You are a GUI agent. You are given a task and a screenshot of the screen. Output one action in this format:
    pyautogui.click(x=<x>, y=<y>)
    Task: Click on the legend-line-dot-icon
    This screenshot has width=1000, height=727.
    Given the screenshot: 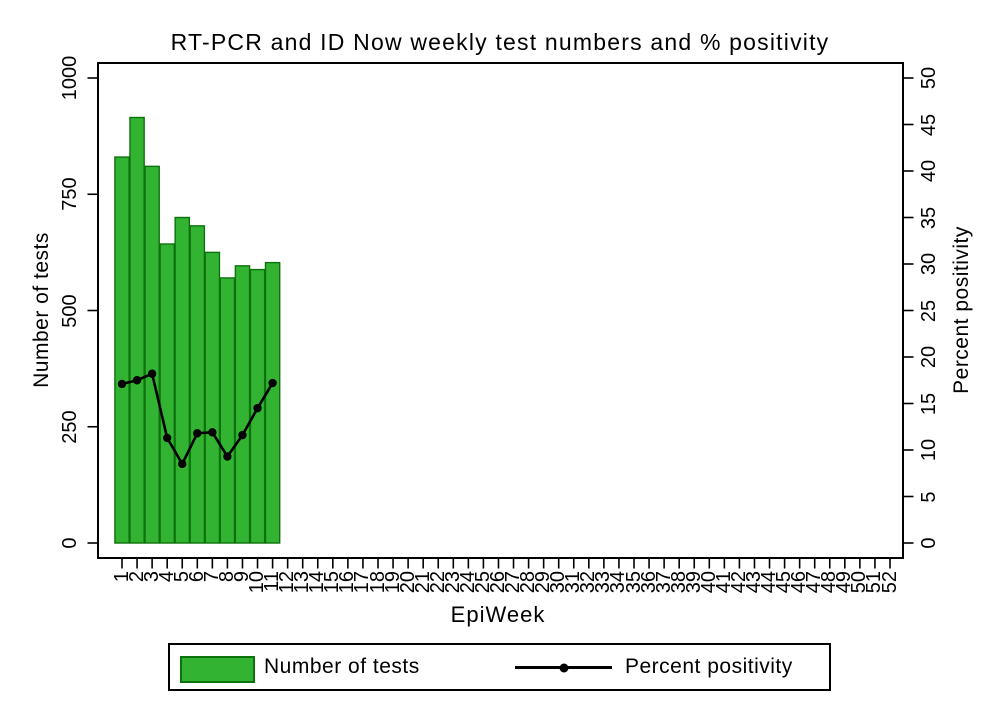 What is the action you would take?
    pyautogui.click(x=563, y=667)
    